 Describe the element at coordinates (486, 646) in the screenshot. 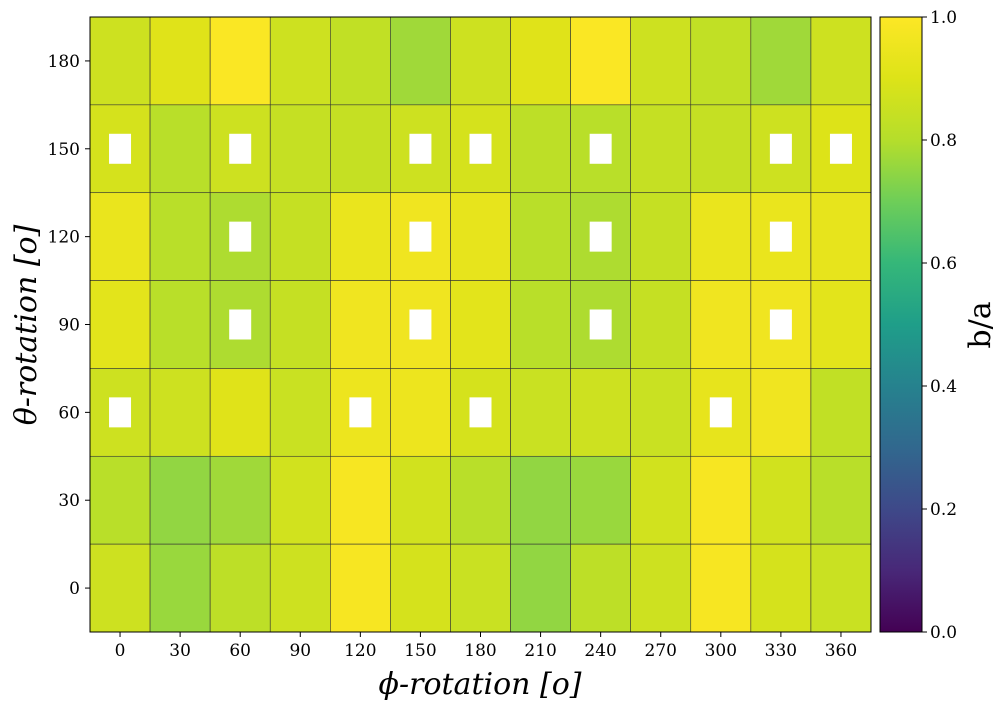

I see `x-axis-ticks: 0 30 60 90 120 150 180 210 240 270 300 330 360` at that location.